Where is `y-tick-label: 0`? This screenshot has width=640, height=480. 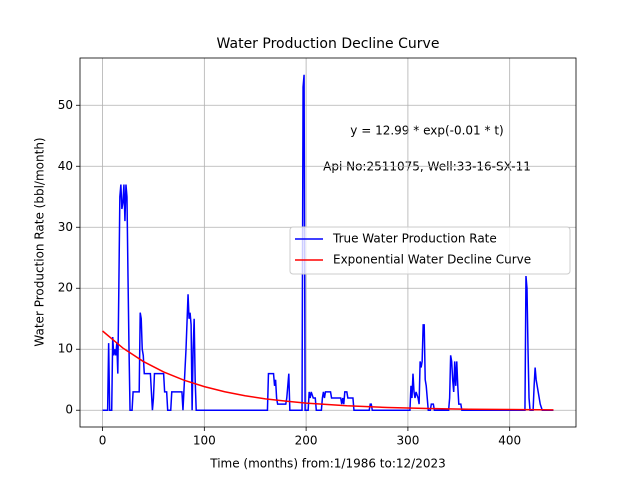 y-tick-label: 0 is located at coordinates (69, 410).